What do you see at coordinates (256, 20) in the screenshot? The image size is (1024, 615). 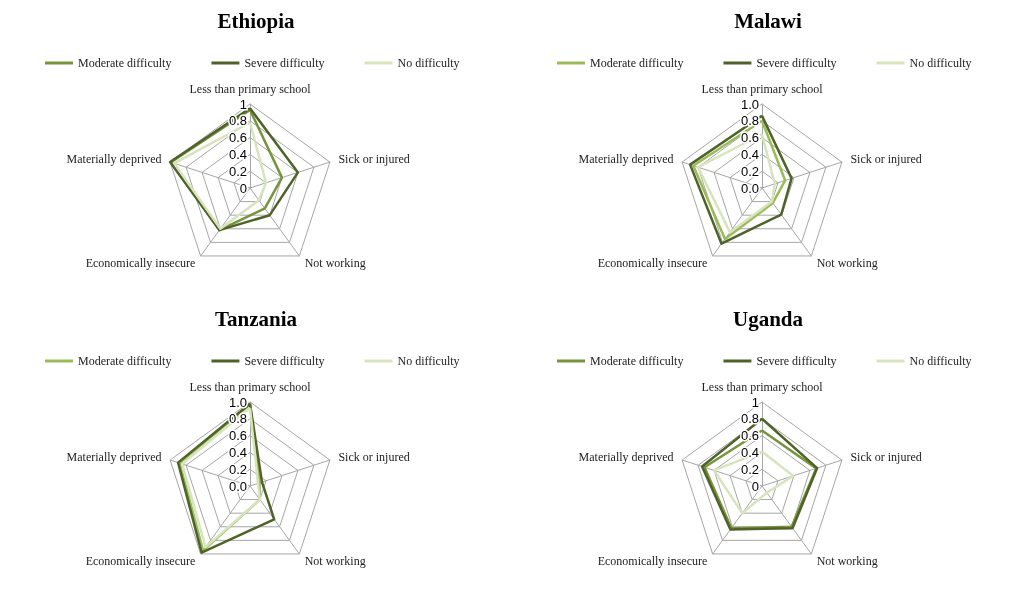 I see `chart-title: Ethiopia` at bounding box center [256, 20].